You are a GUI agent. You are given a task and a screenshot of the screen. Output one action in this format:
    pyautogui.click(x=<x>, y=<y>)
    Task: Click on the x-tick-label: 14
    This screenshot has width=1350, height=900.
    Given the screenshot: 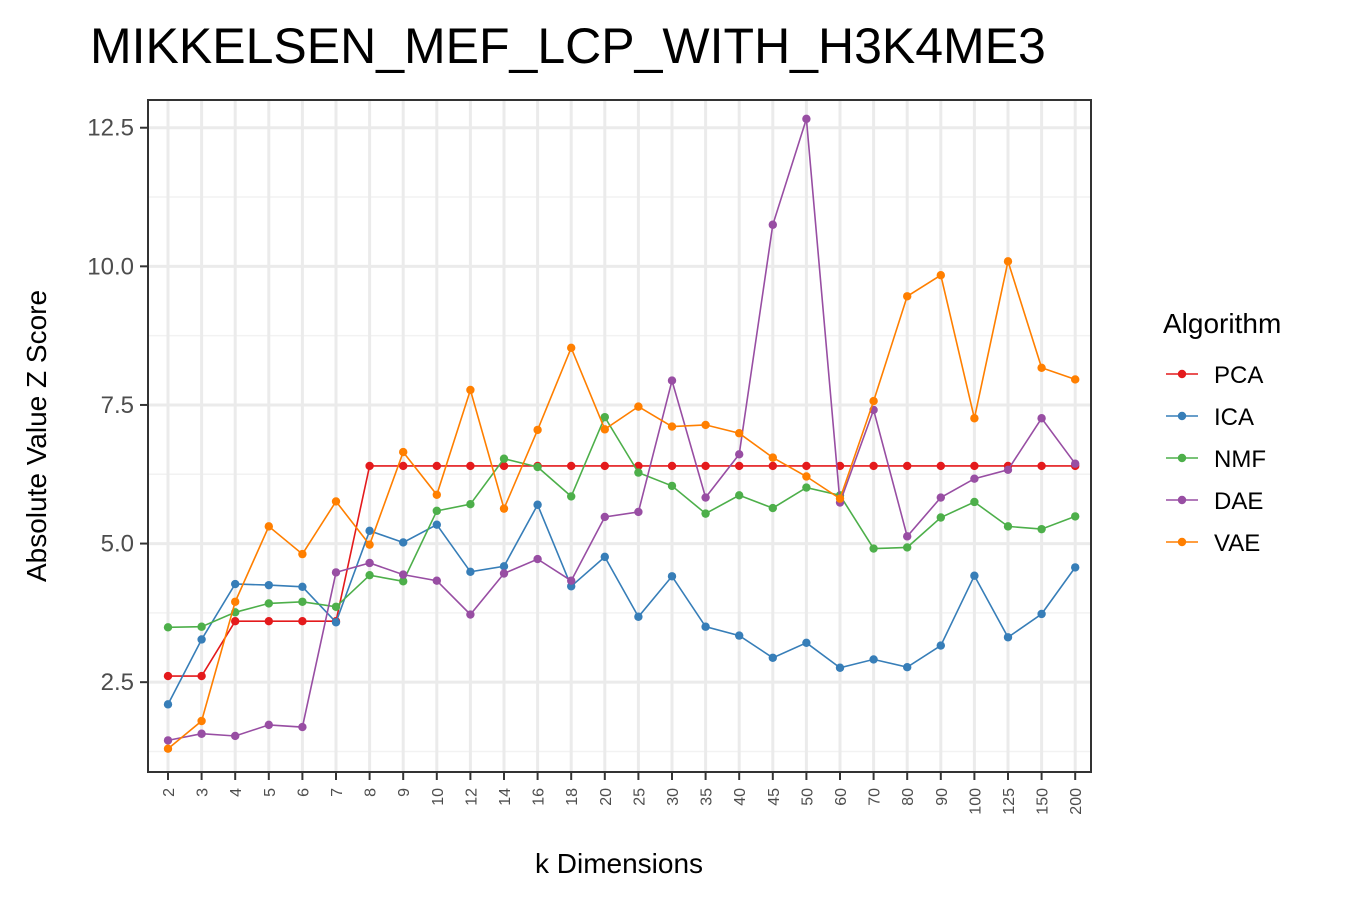 What is the action you would take?
    pyautogui.click(x=505, y=797)
    